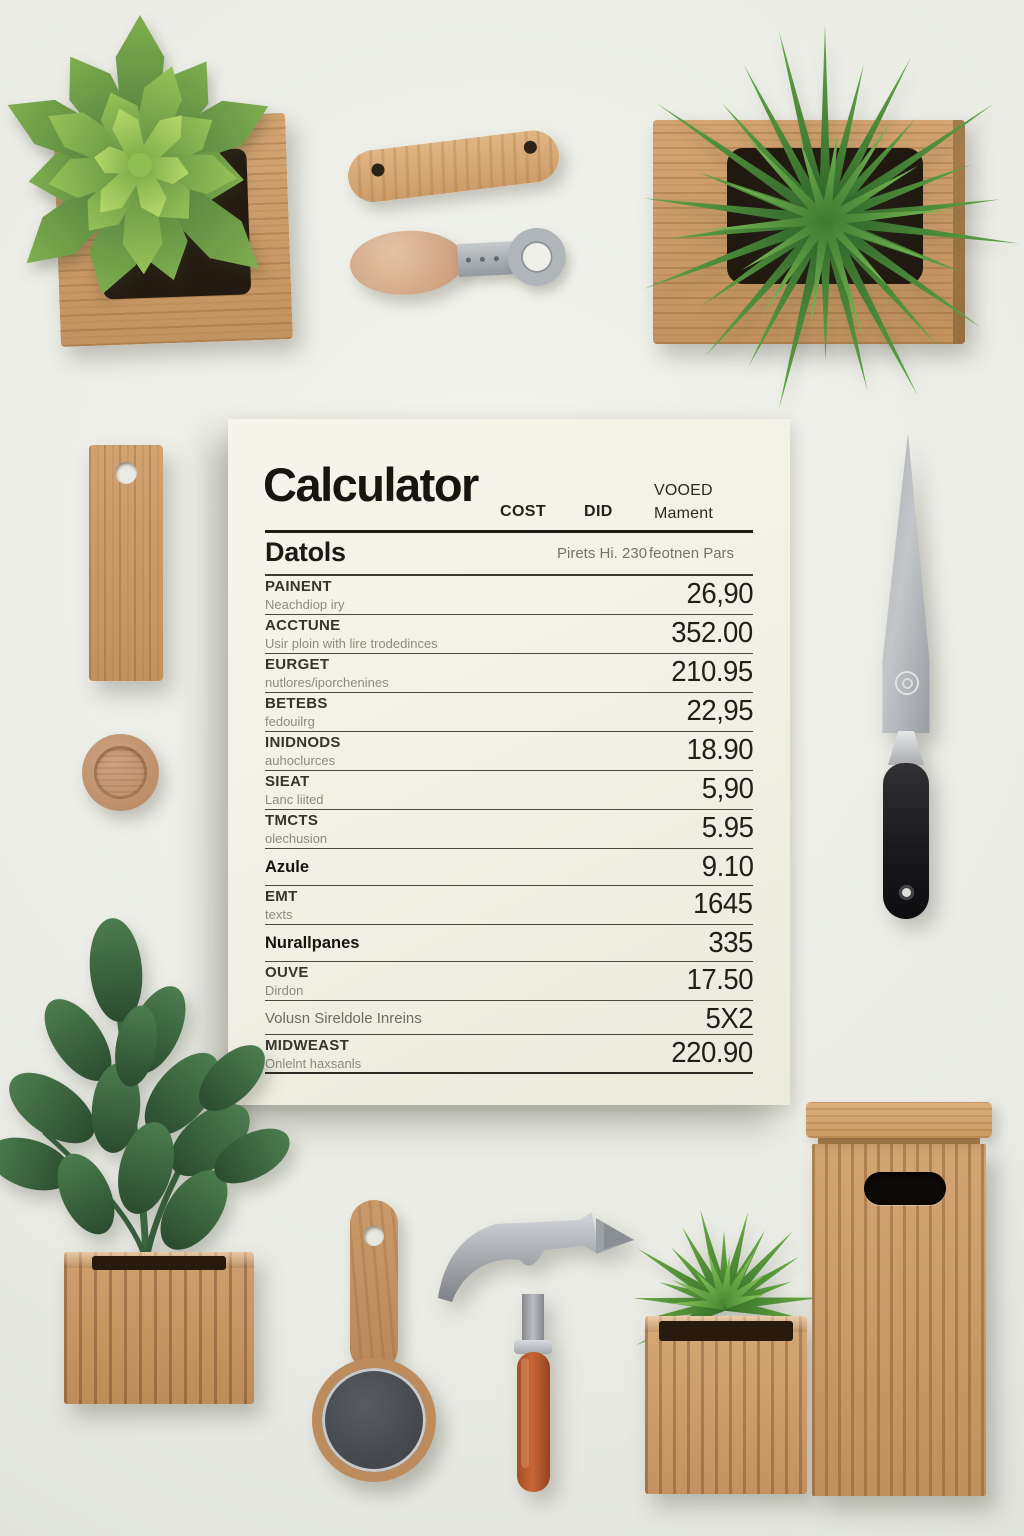  I want to click on hammer-collar, so click(533, 1347).